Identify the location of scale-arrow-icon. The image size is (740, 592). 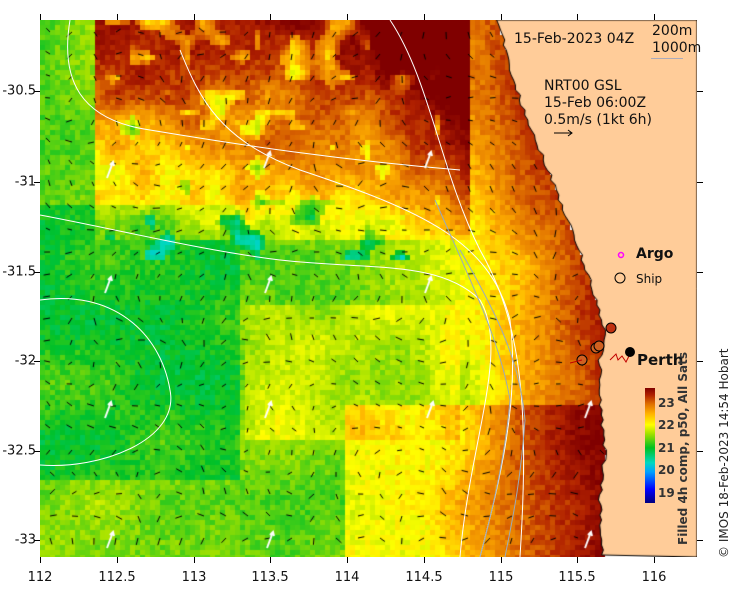
(563, 133).